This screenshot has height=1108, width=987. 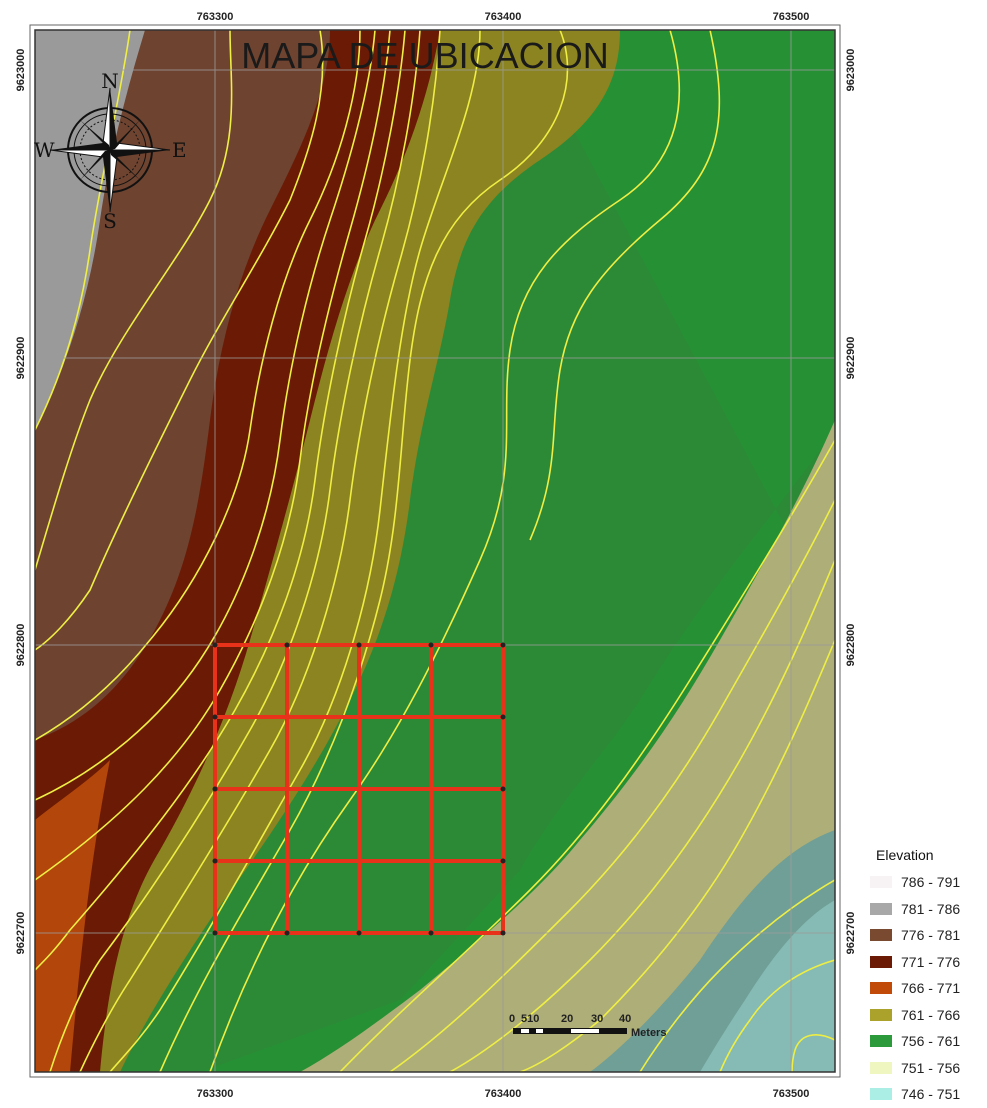 What do you see at coordinates (931, 1094) in the screenshot?
I see `legend-label: 746 - 751` at bounding box center [931, 1094].